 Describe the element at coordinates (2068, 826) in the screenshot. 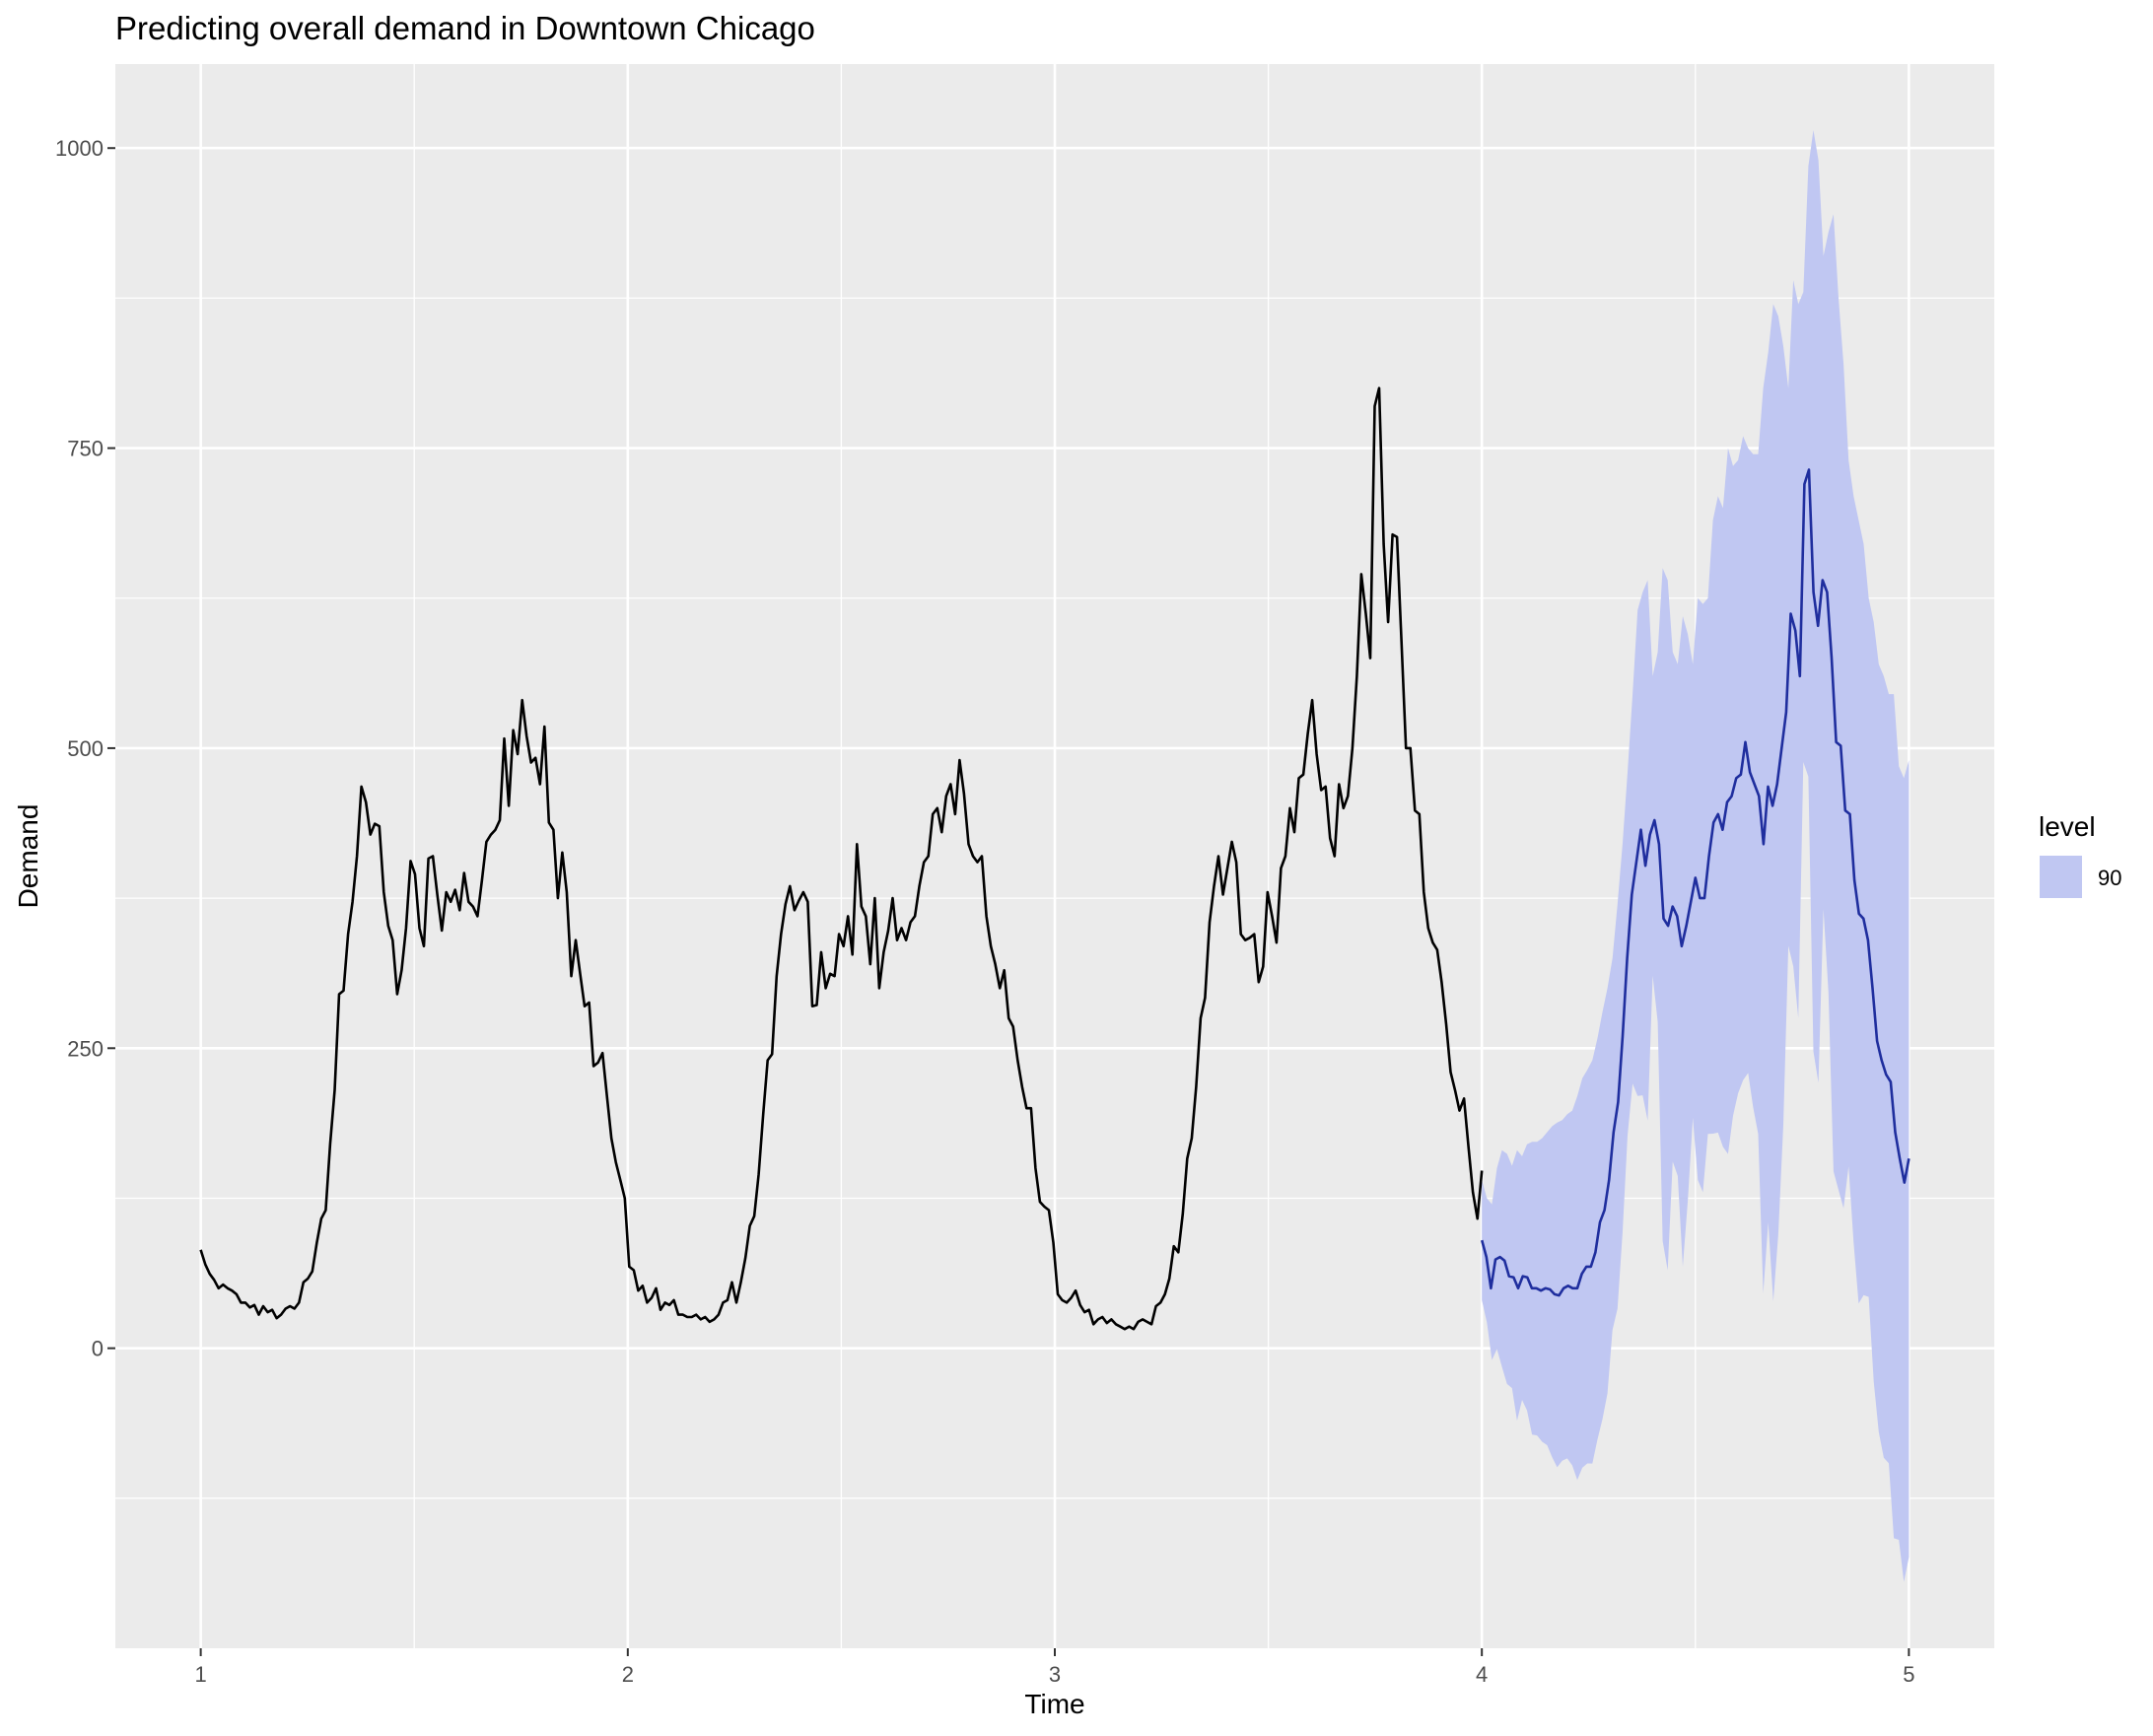

I see `legend-title: level` at that location.